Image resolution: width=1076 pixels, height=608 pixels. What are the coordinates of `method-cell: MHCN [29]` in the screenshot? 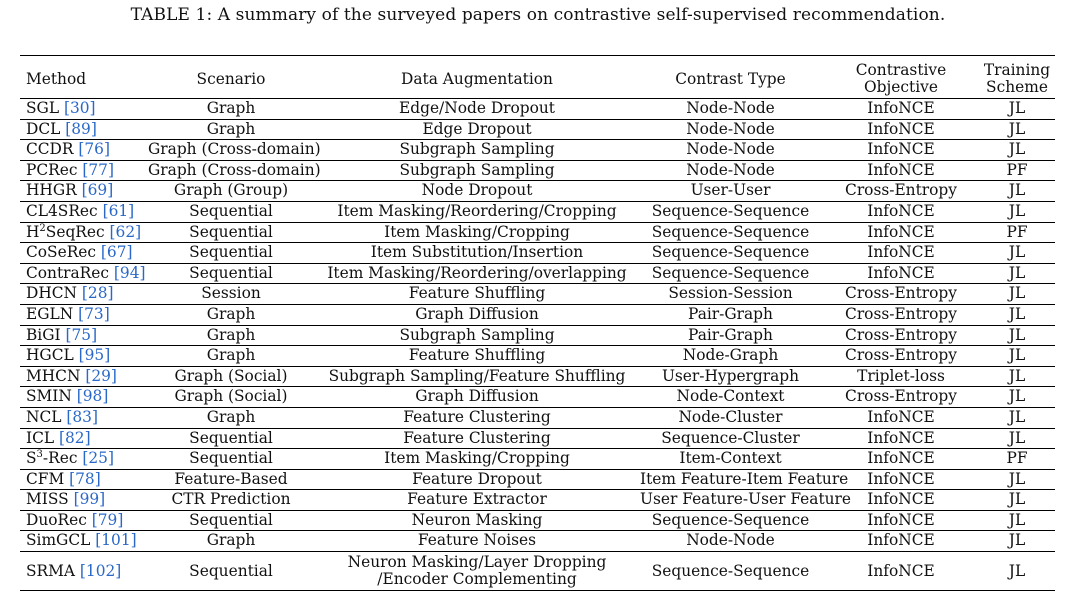 It's located at (83, 376).